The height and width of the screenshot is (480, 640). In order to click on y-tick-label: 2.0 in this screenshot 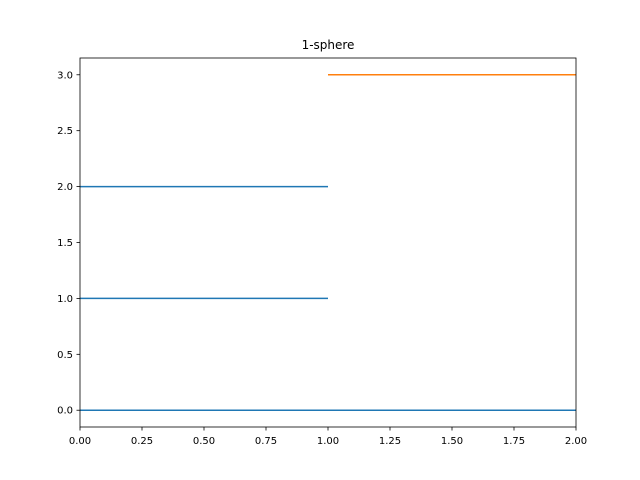, I will do `click(65, 187)`.